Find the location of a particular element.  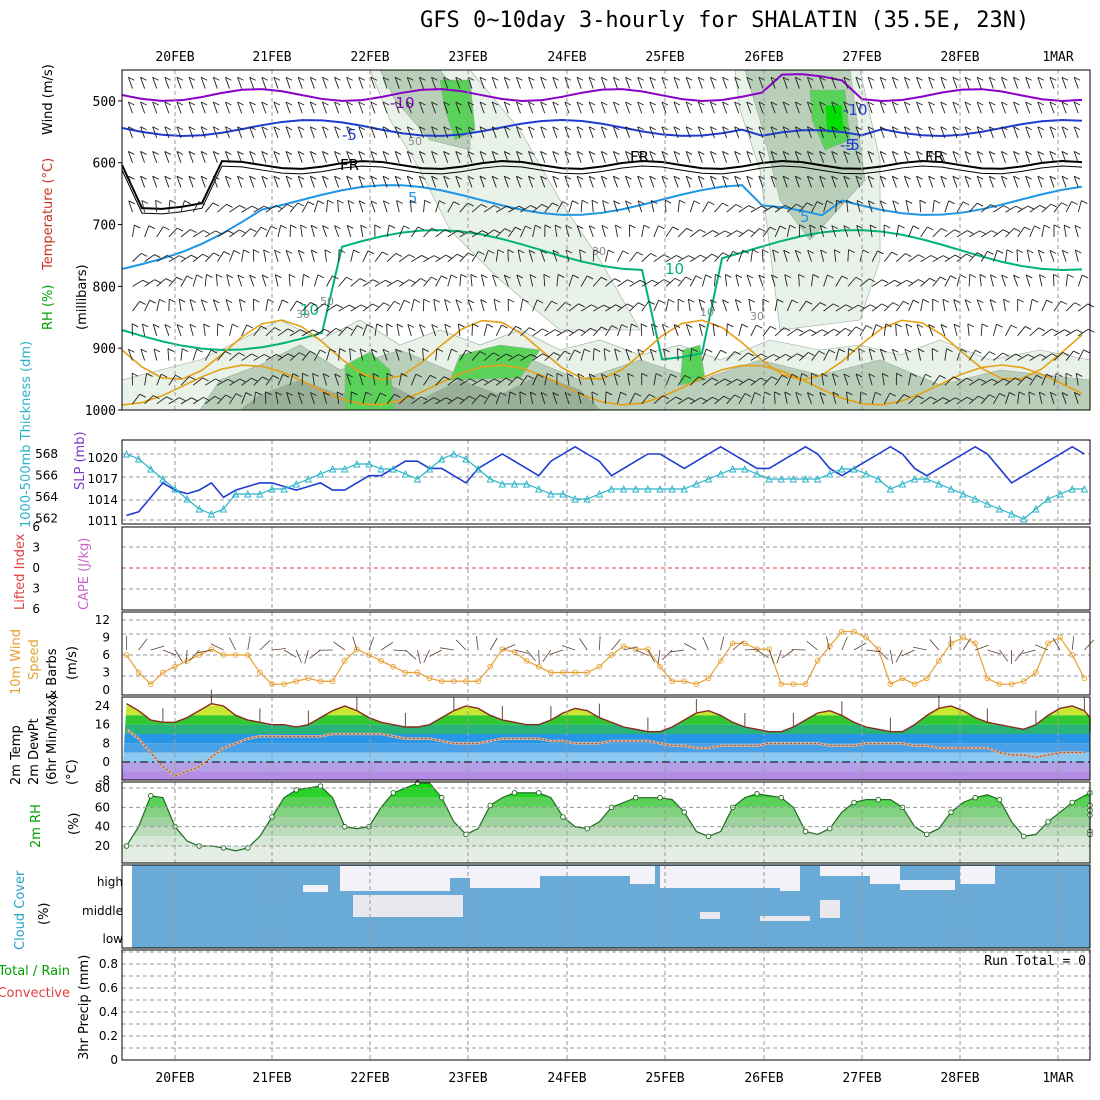

rh-shading-dark is located at coordinates (420, 392).